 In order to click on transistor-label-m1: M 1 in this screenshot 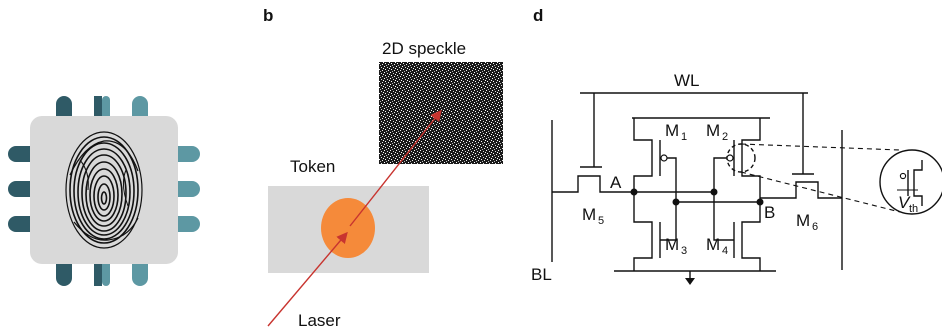, I will do `click(676, 132)`.